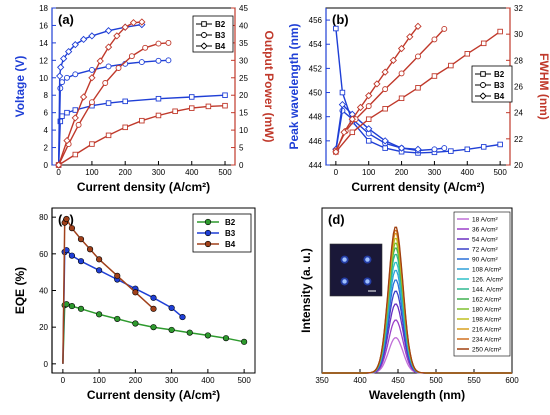 The image size is (550, 415). I want to click on x-tick-label: 450, so click(398, 380).